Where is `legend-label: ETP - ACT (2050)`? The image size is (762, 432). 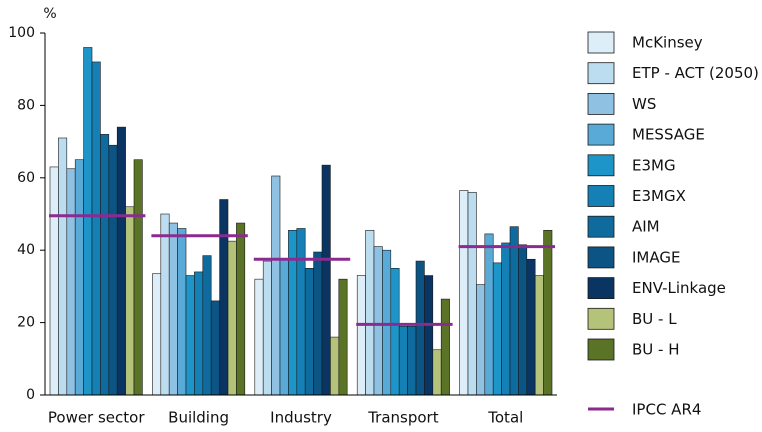
legend-label: ETP - ACT (2050) is located at coordinates (695, 73).